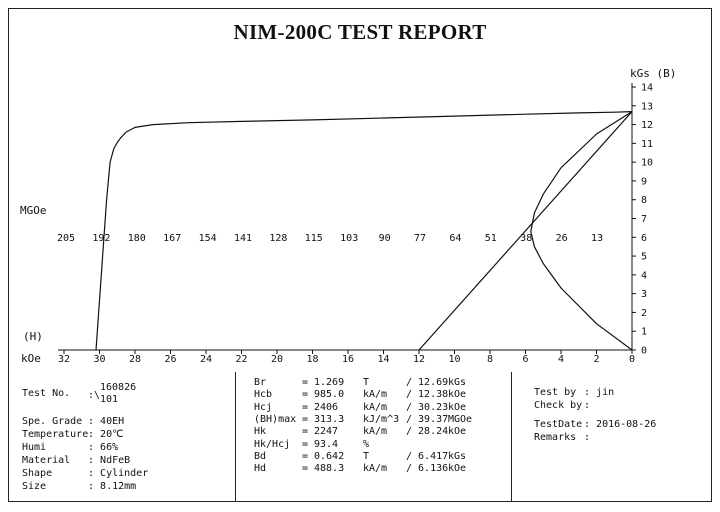  I want to click on result-value: 488.3, so click(329, 469).